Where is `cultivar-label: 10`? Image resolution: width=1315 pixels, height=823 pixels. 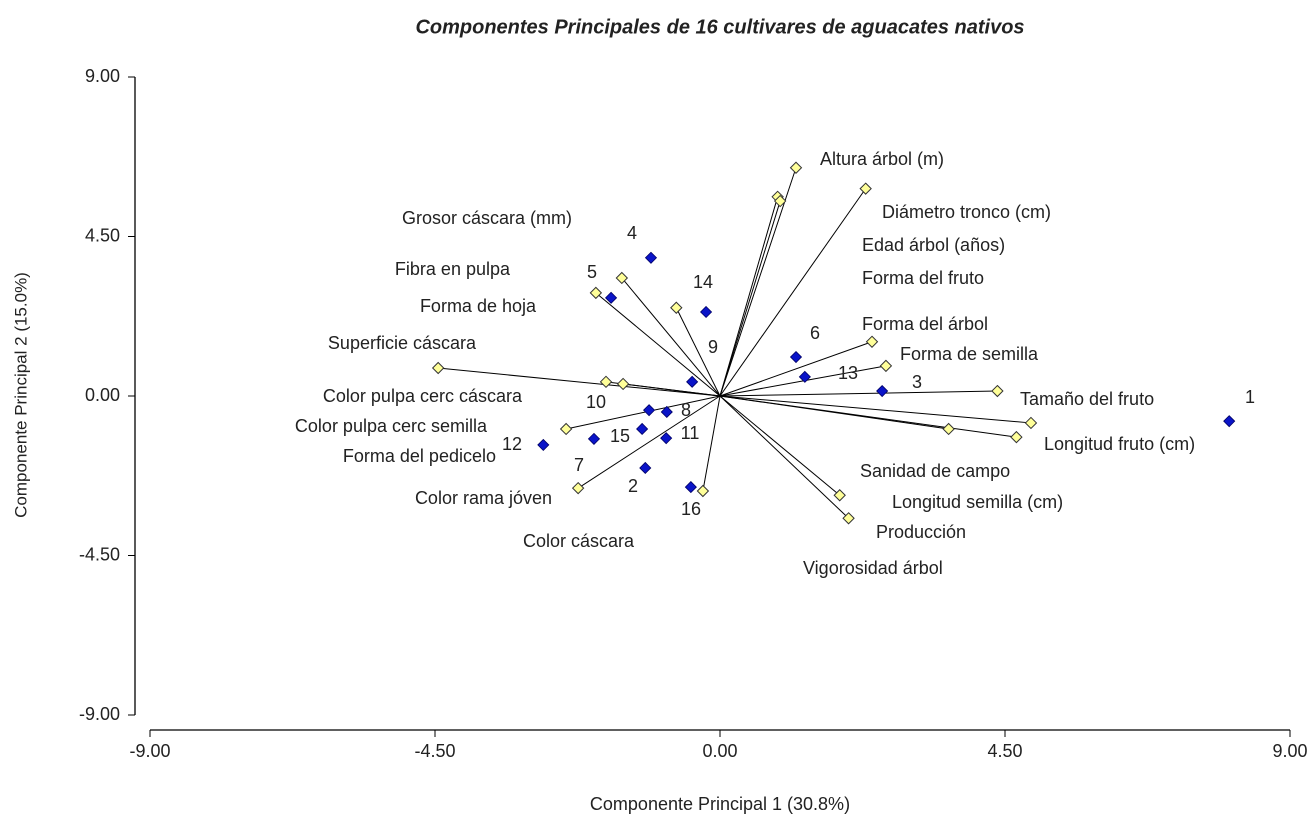 cultivar-label: 10 is located at coordinates (596, 402).